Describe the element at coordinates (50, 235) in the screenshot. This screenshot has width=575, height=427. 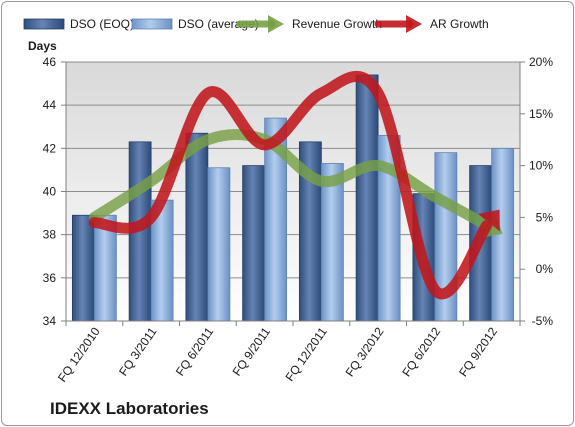
I see `y-left-tick-label: 38` at that location.